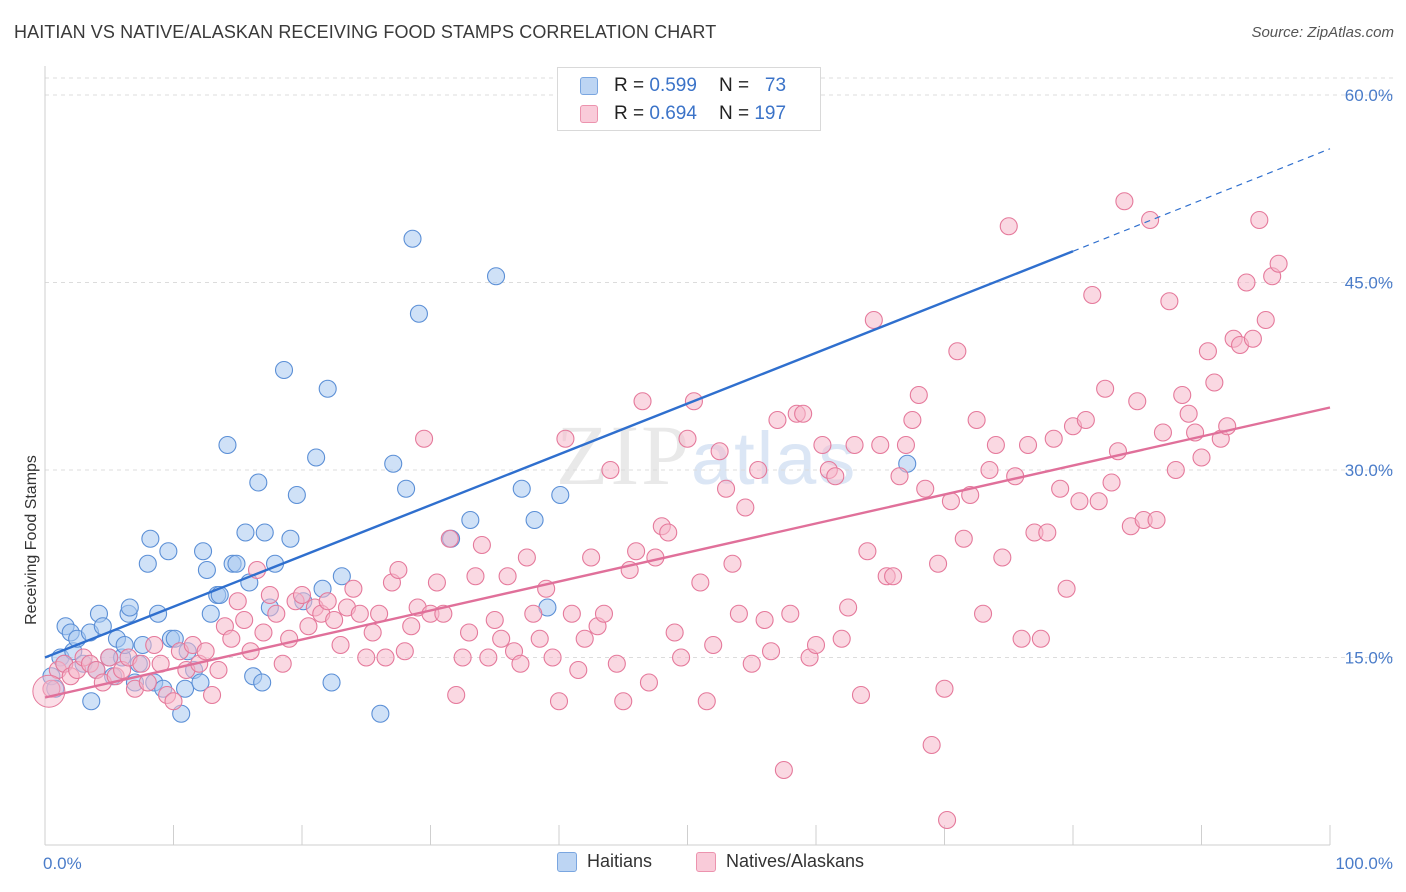 The image size is (1406, 892). Describe the element at coordinates (683, 86) in the screenshot. I see `legend-row-haitians: R = 0.599 N = 73` at that location.